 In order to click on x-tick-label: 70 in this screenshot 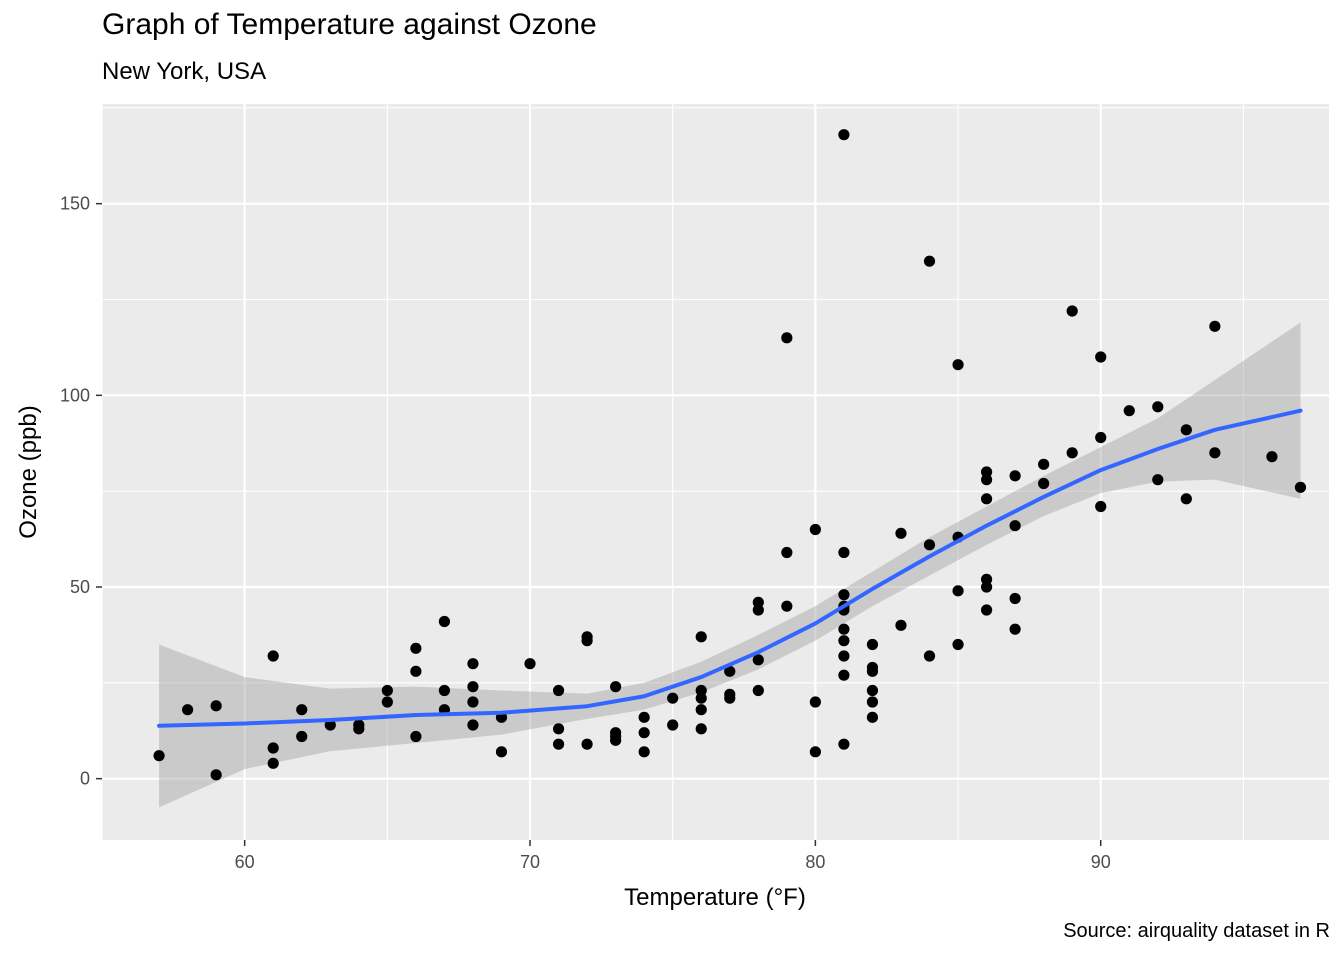, I will do `click(530, 862)`.